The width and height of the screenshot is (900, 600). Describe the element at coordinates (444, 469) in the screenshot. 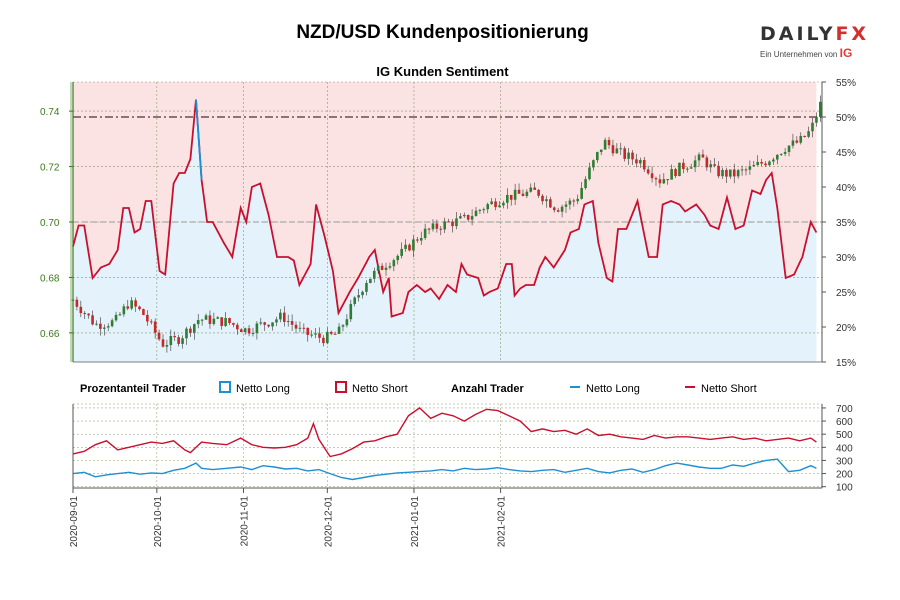

I see `net-long-count-line` at that location.